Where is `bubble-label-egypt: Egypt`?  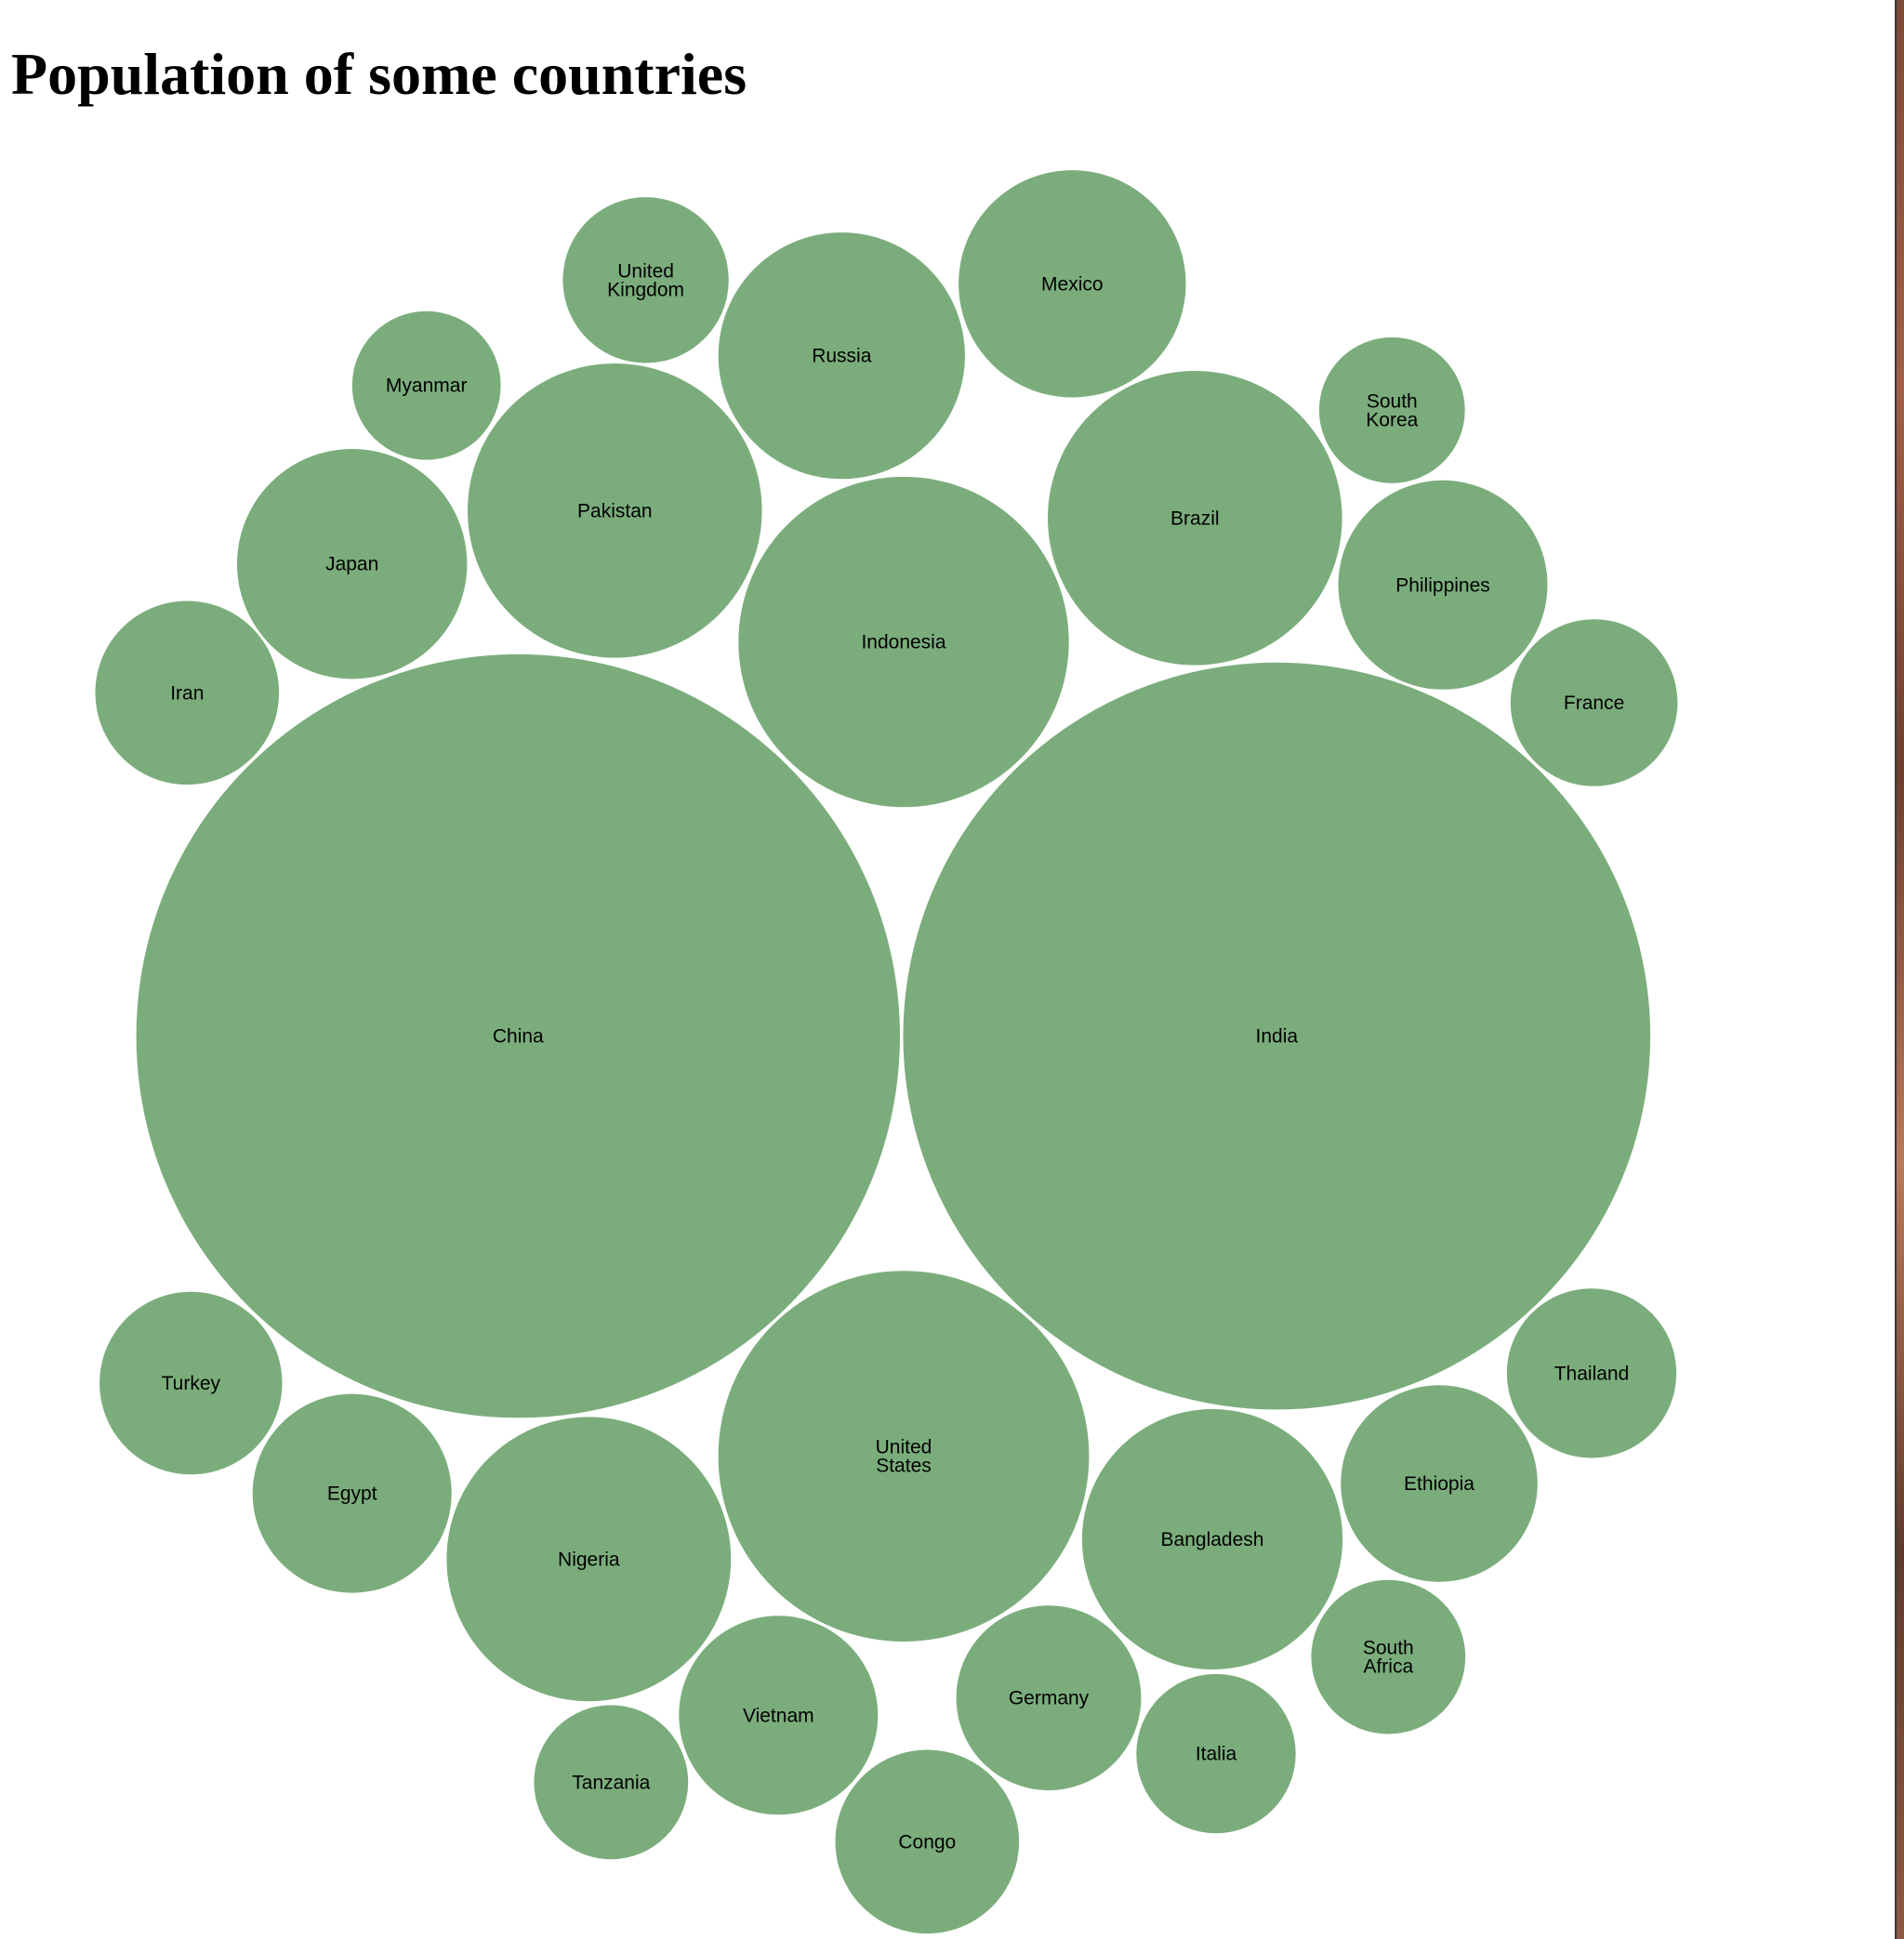 bubble-label-egypt: Egypt is located at coordinates (352, 1494).